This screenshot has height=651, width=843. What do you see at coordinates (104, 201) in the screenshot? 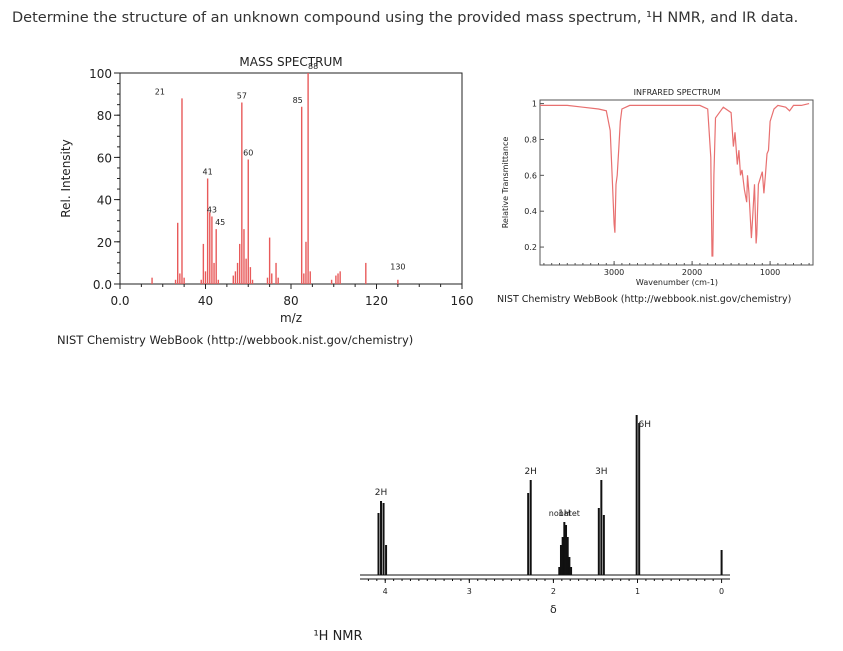
I see `ms-y-tick-label: 40` at bounding box center [104, 201].